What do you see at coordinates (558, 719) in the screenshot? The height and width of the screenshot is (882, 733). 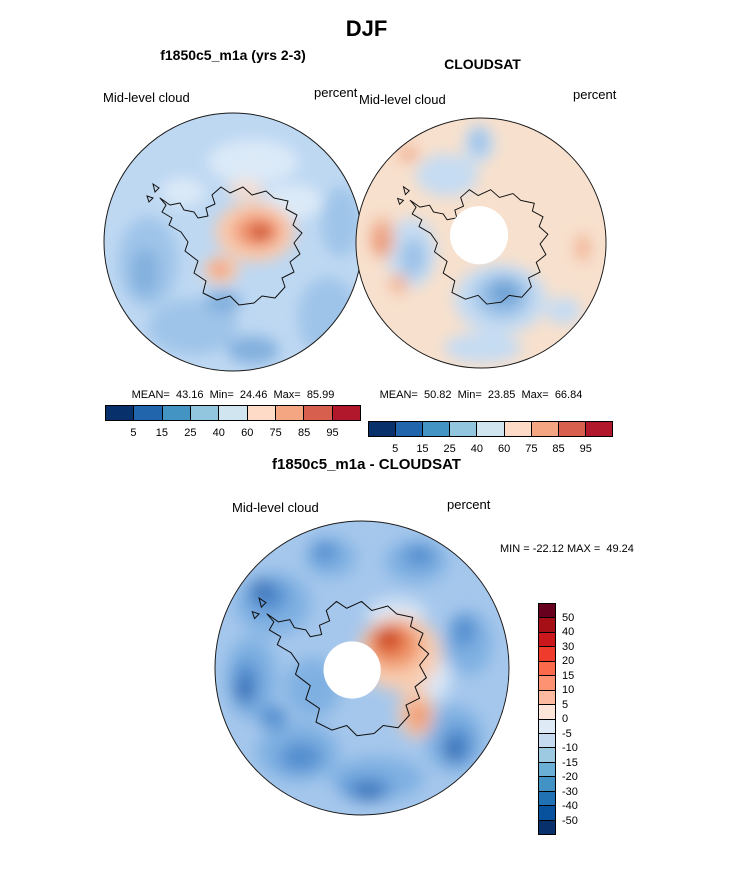 I see `diff-colorbar: 50 40 30 20 15 10 5 0 -5 -10 -15 -20 -30 -40 -50` at bounding box center [558, 719].